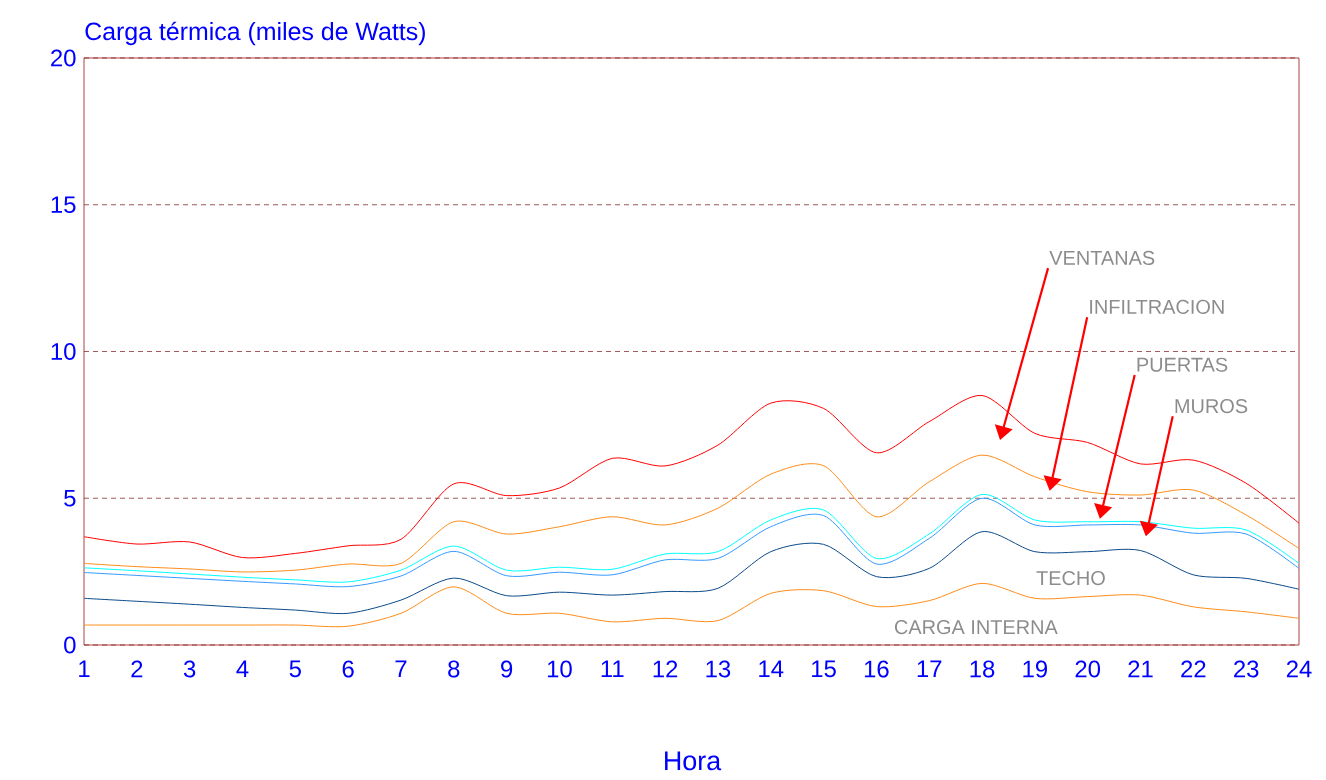 This screenshot has height=780, width=1326. What do you see at coordinates (295, 669) in the screenshot?
I see `x-tick-label: 5` at bounding box center [295, 669].